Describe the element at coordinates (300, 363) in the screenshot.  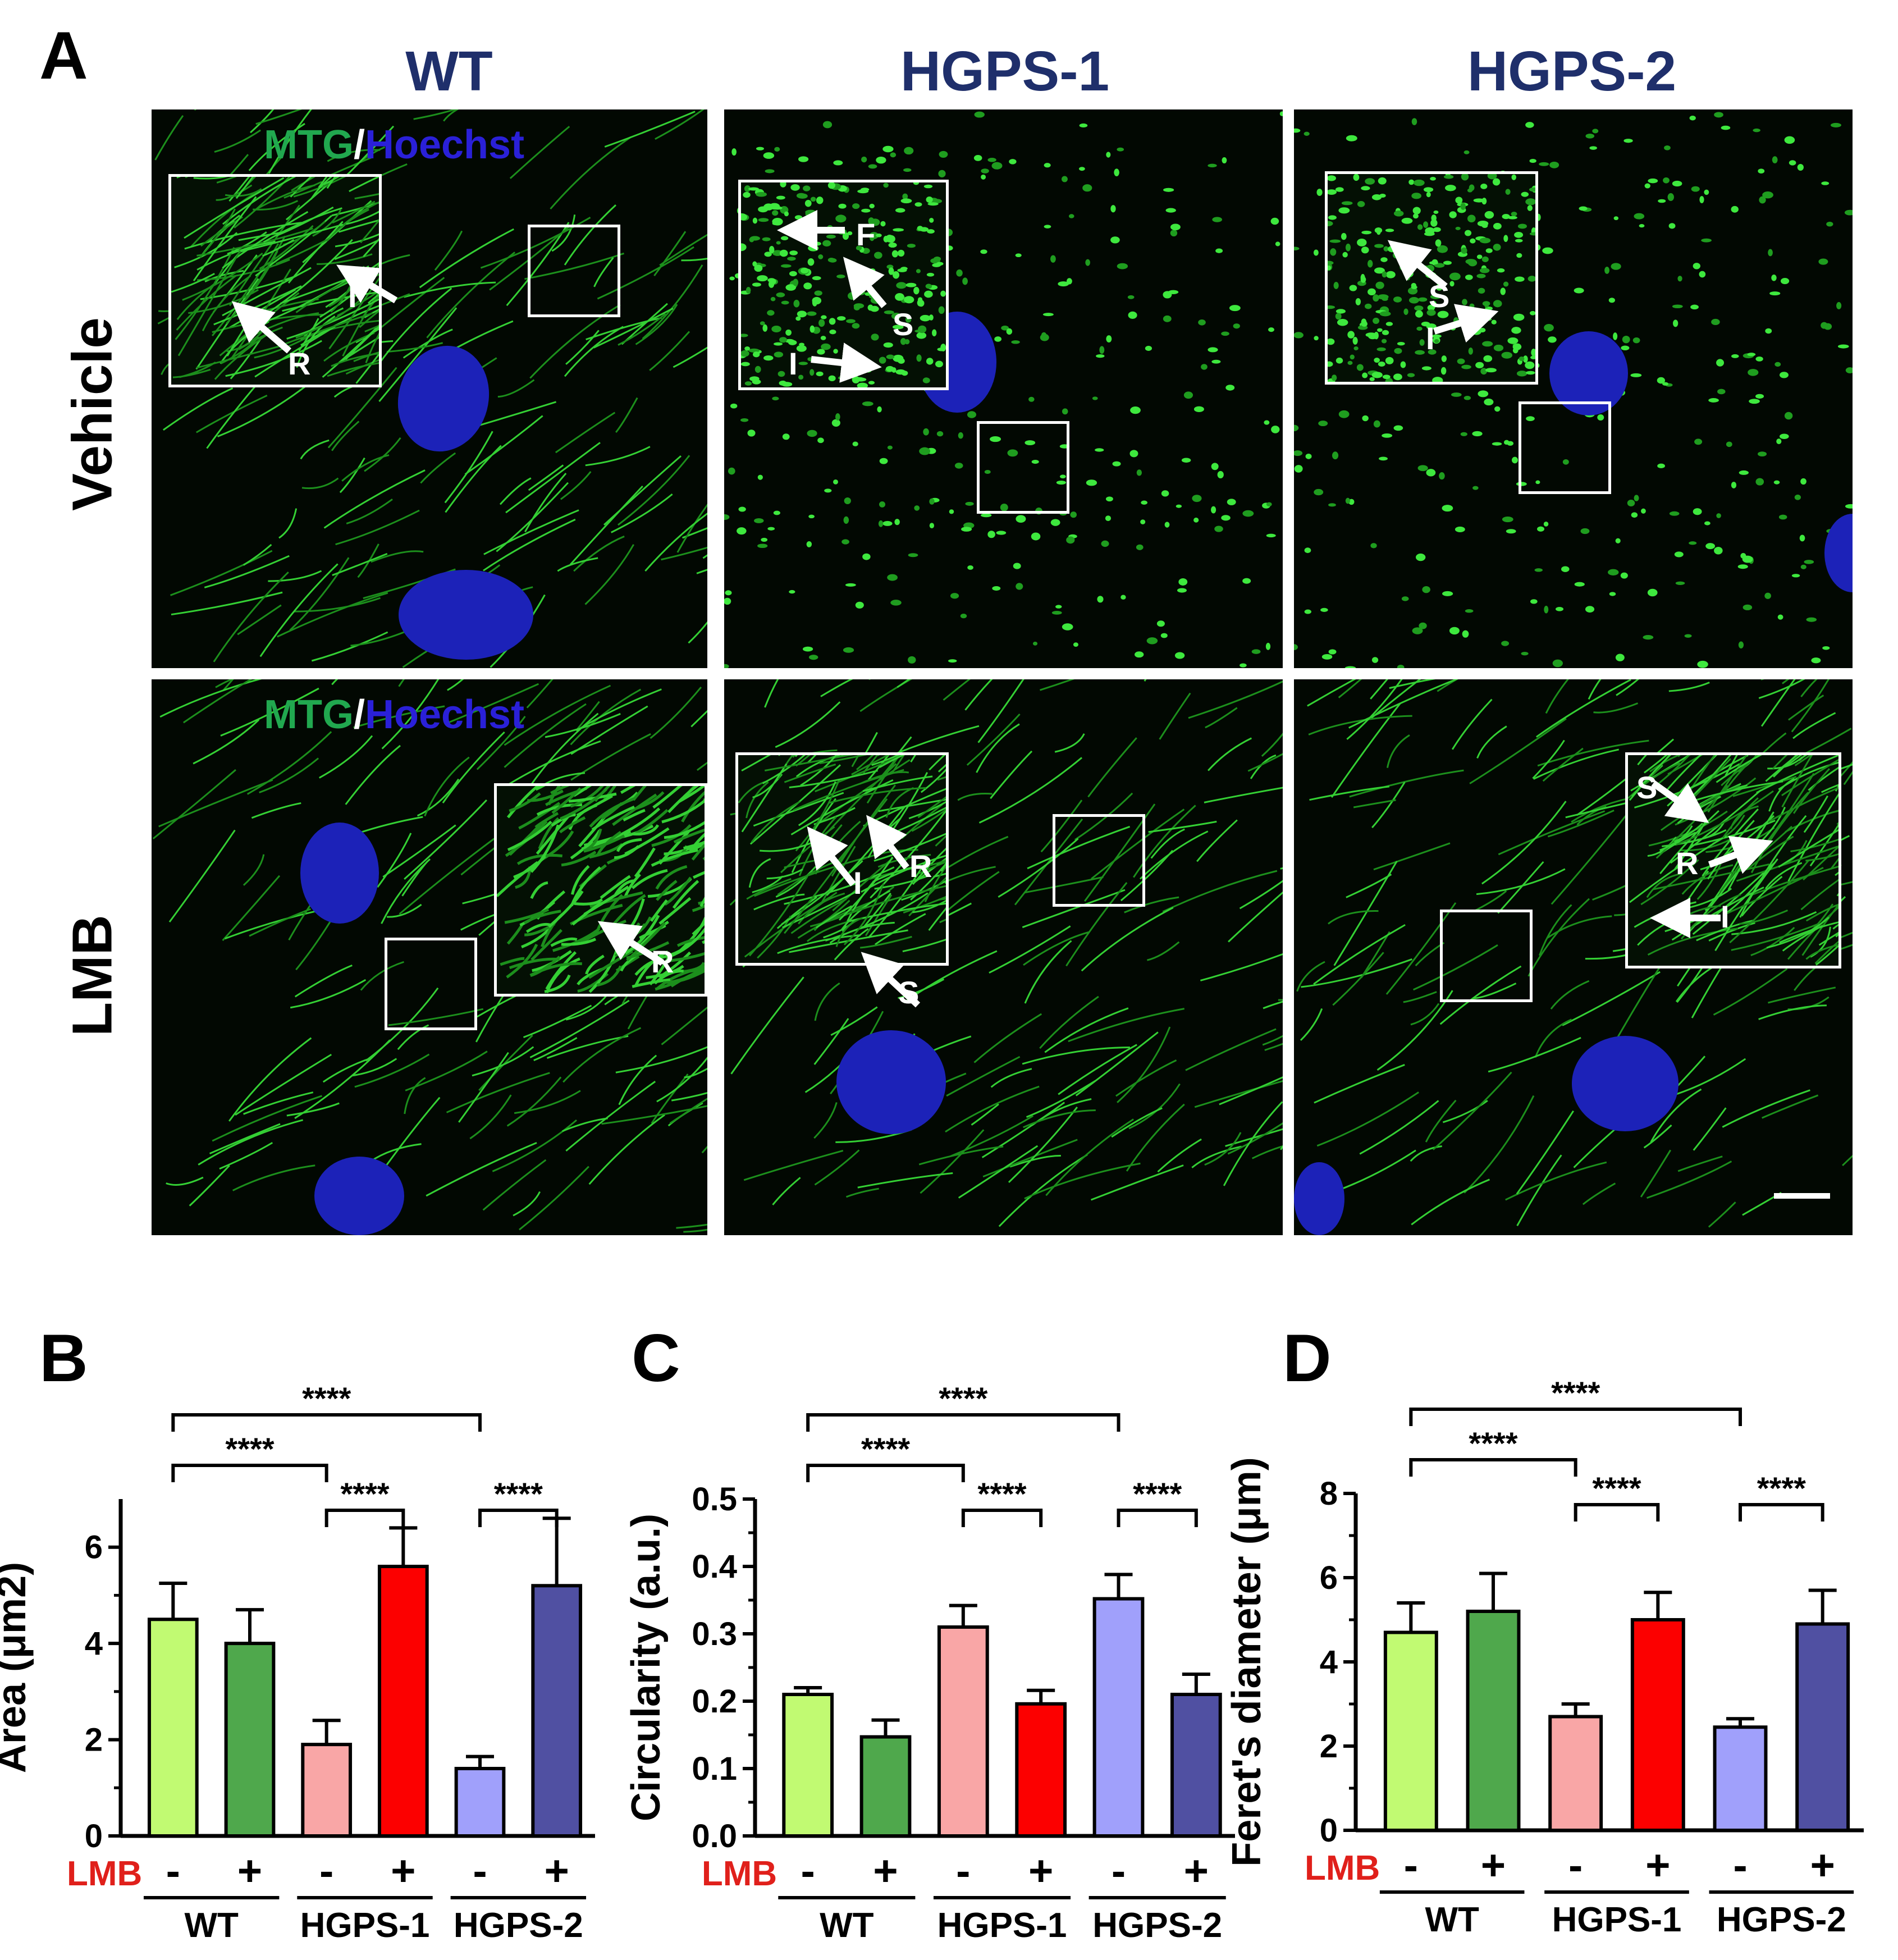
I see `annotation-label: R` at that location.